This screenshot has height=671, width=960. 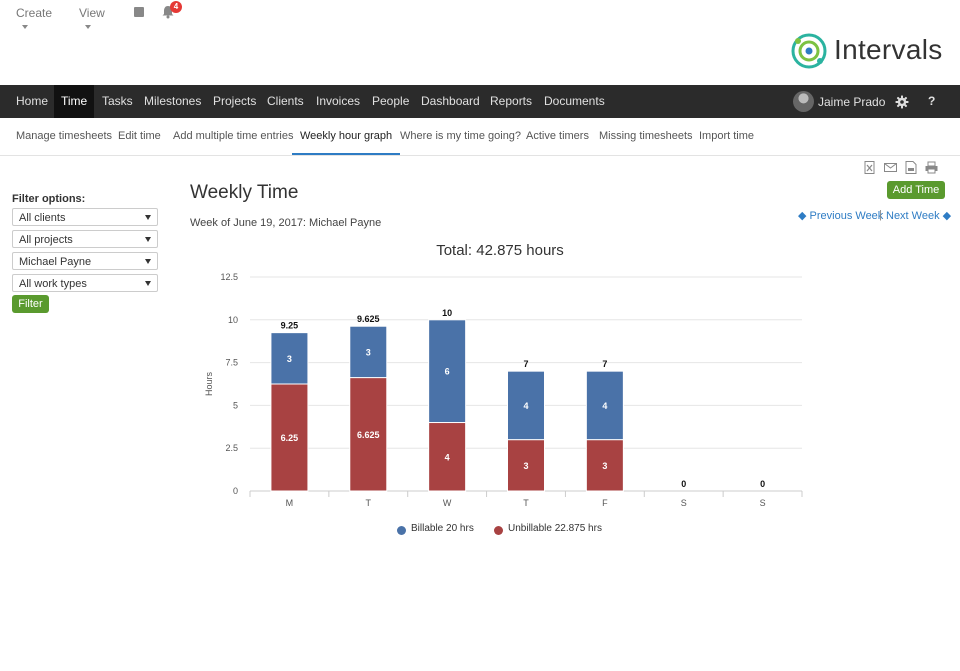 I want to click on nav-time: Time, so click(x=74, y=101).